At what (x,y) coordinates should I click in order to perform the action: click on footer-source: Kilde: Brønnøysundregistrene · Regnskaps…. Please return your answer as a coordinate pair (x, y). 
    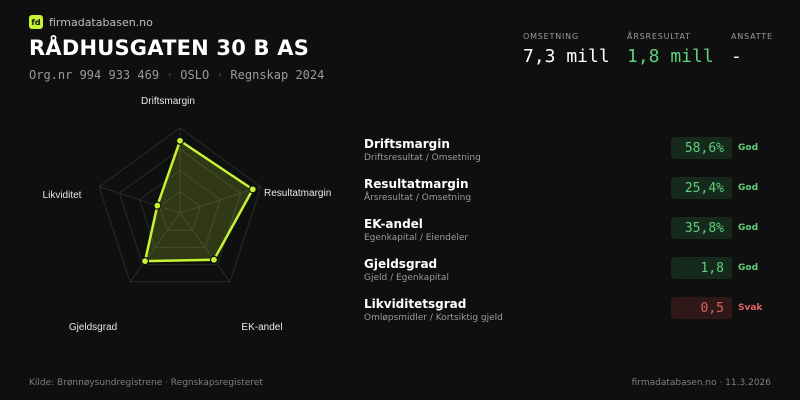
    Looking at the image, I should click on (146, 383).